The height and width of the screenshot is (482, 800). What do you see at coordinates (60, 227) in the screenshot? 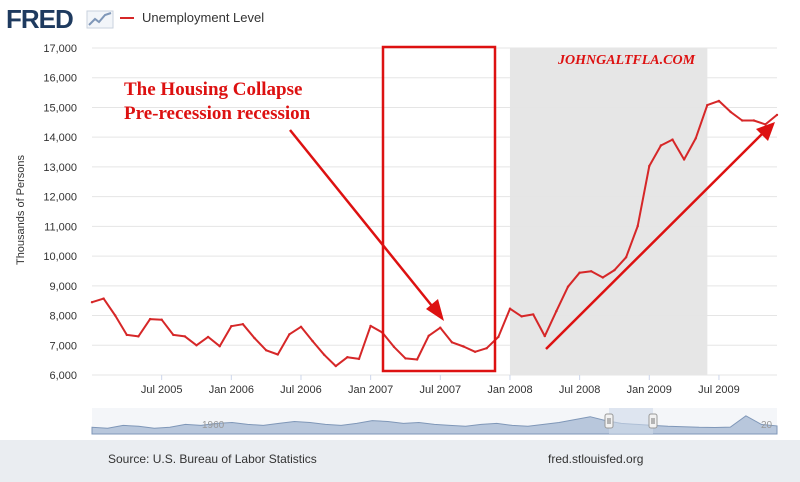
I see `y-tick-label: 11,000` at bounding box center [60, 227].